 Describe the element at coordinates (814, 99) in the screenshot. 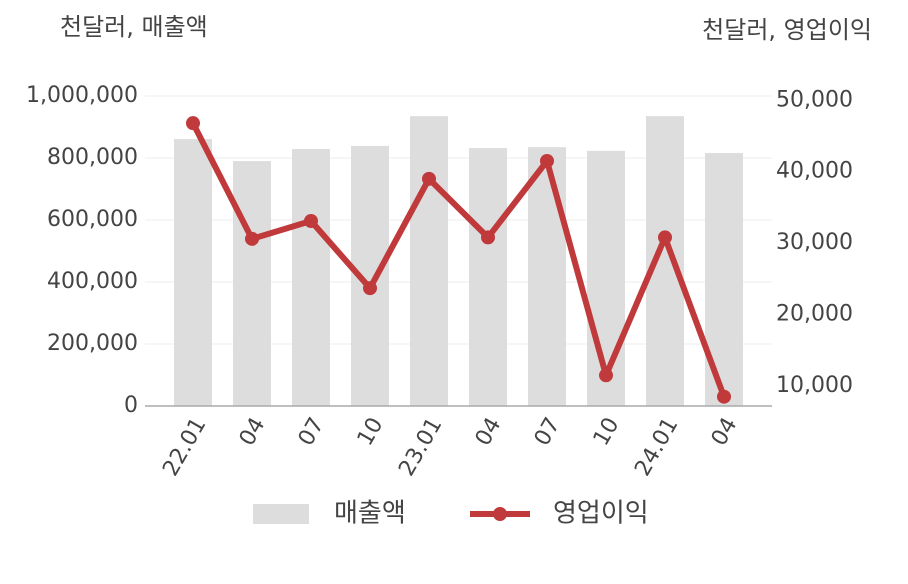

I see `y2-tick-label: 50,000` at that location.